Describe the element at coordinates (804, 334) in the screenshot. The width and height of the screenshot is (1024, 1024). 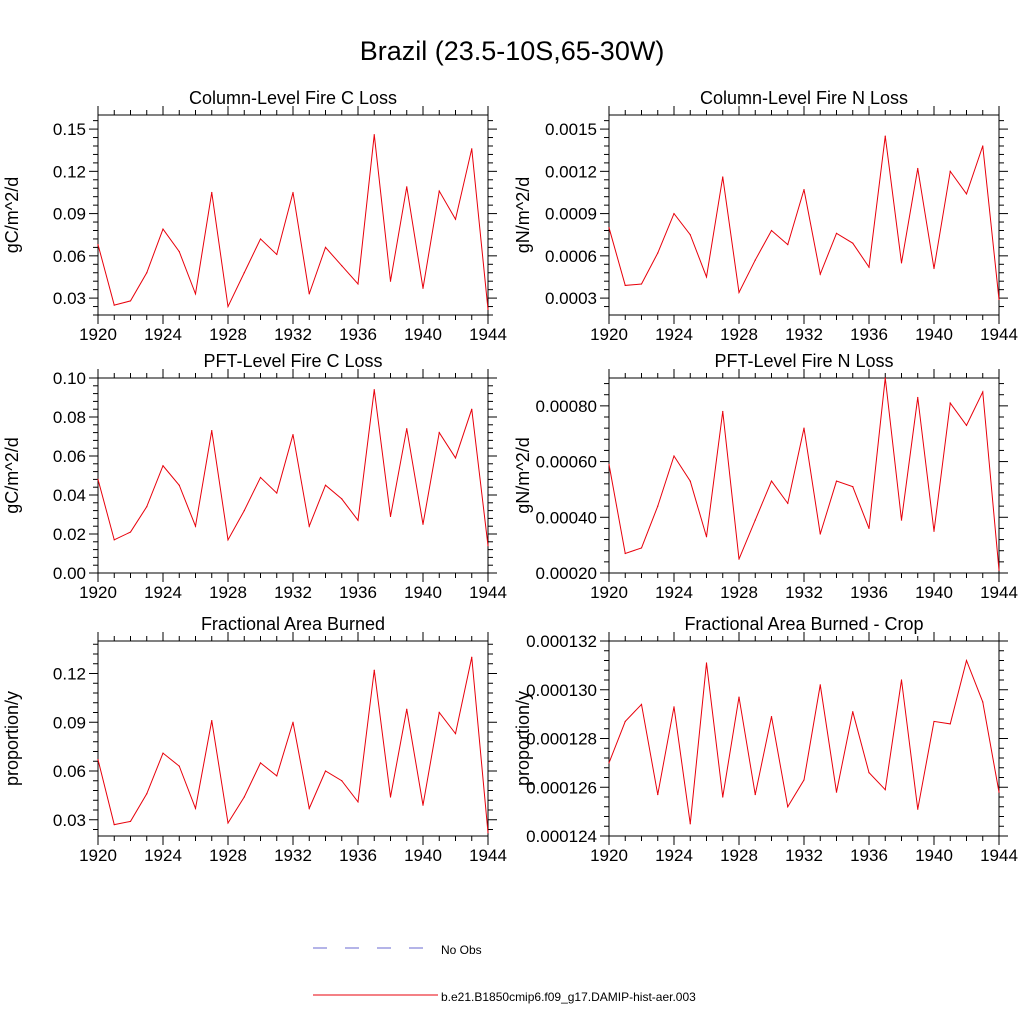
I see `x-tick-label: 1932` at that location.